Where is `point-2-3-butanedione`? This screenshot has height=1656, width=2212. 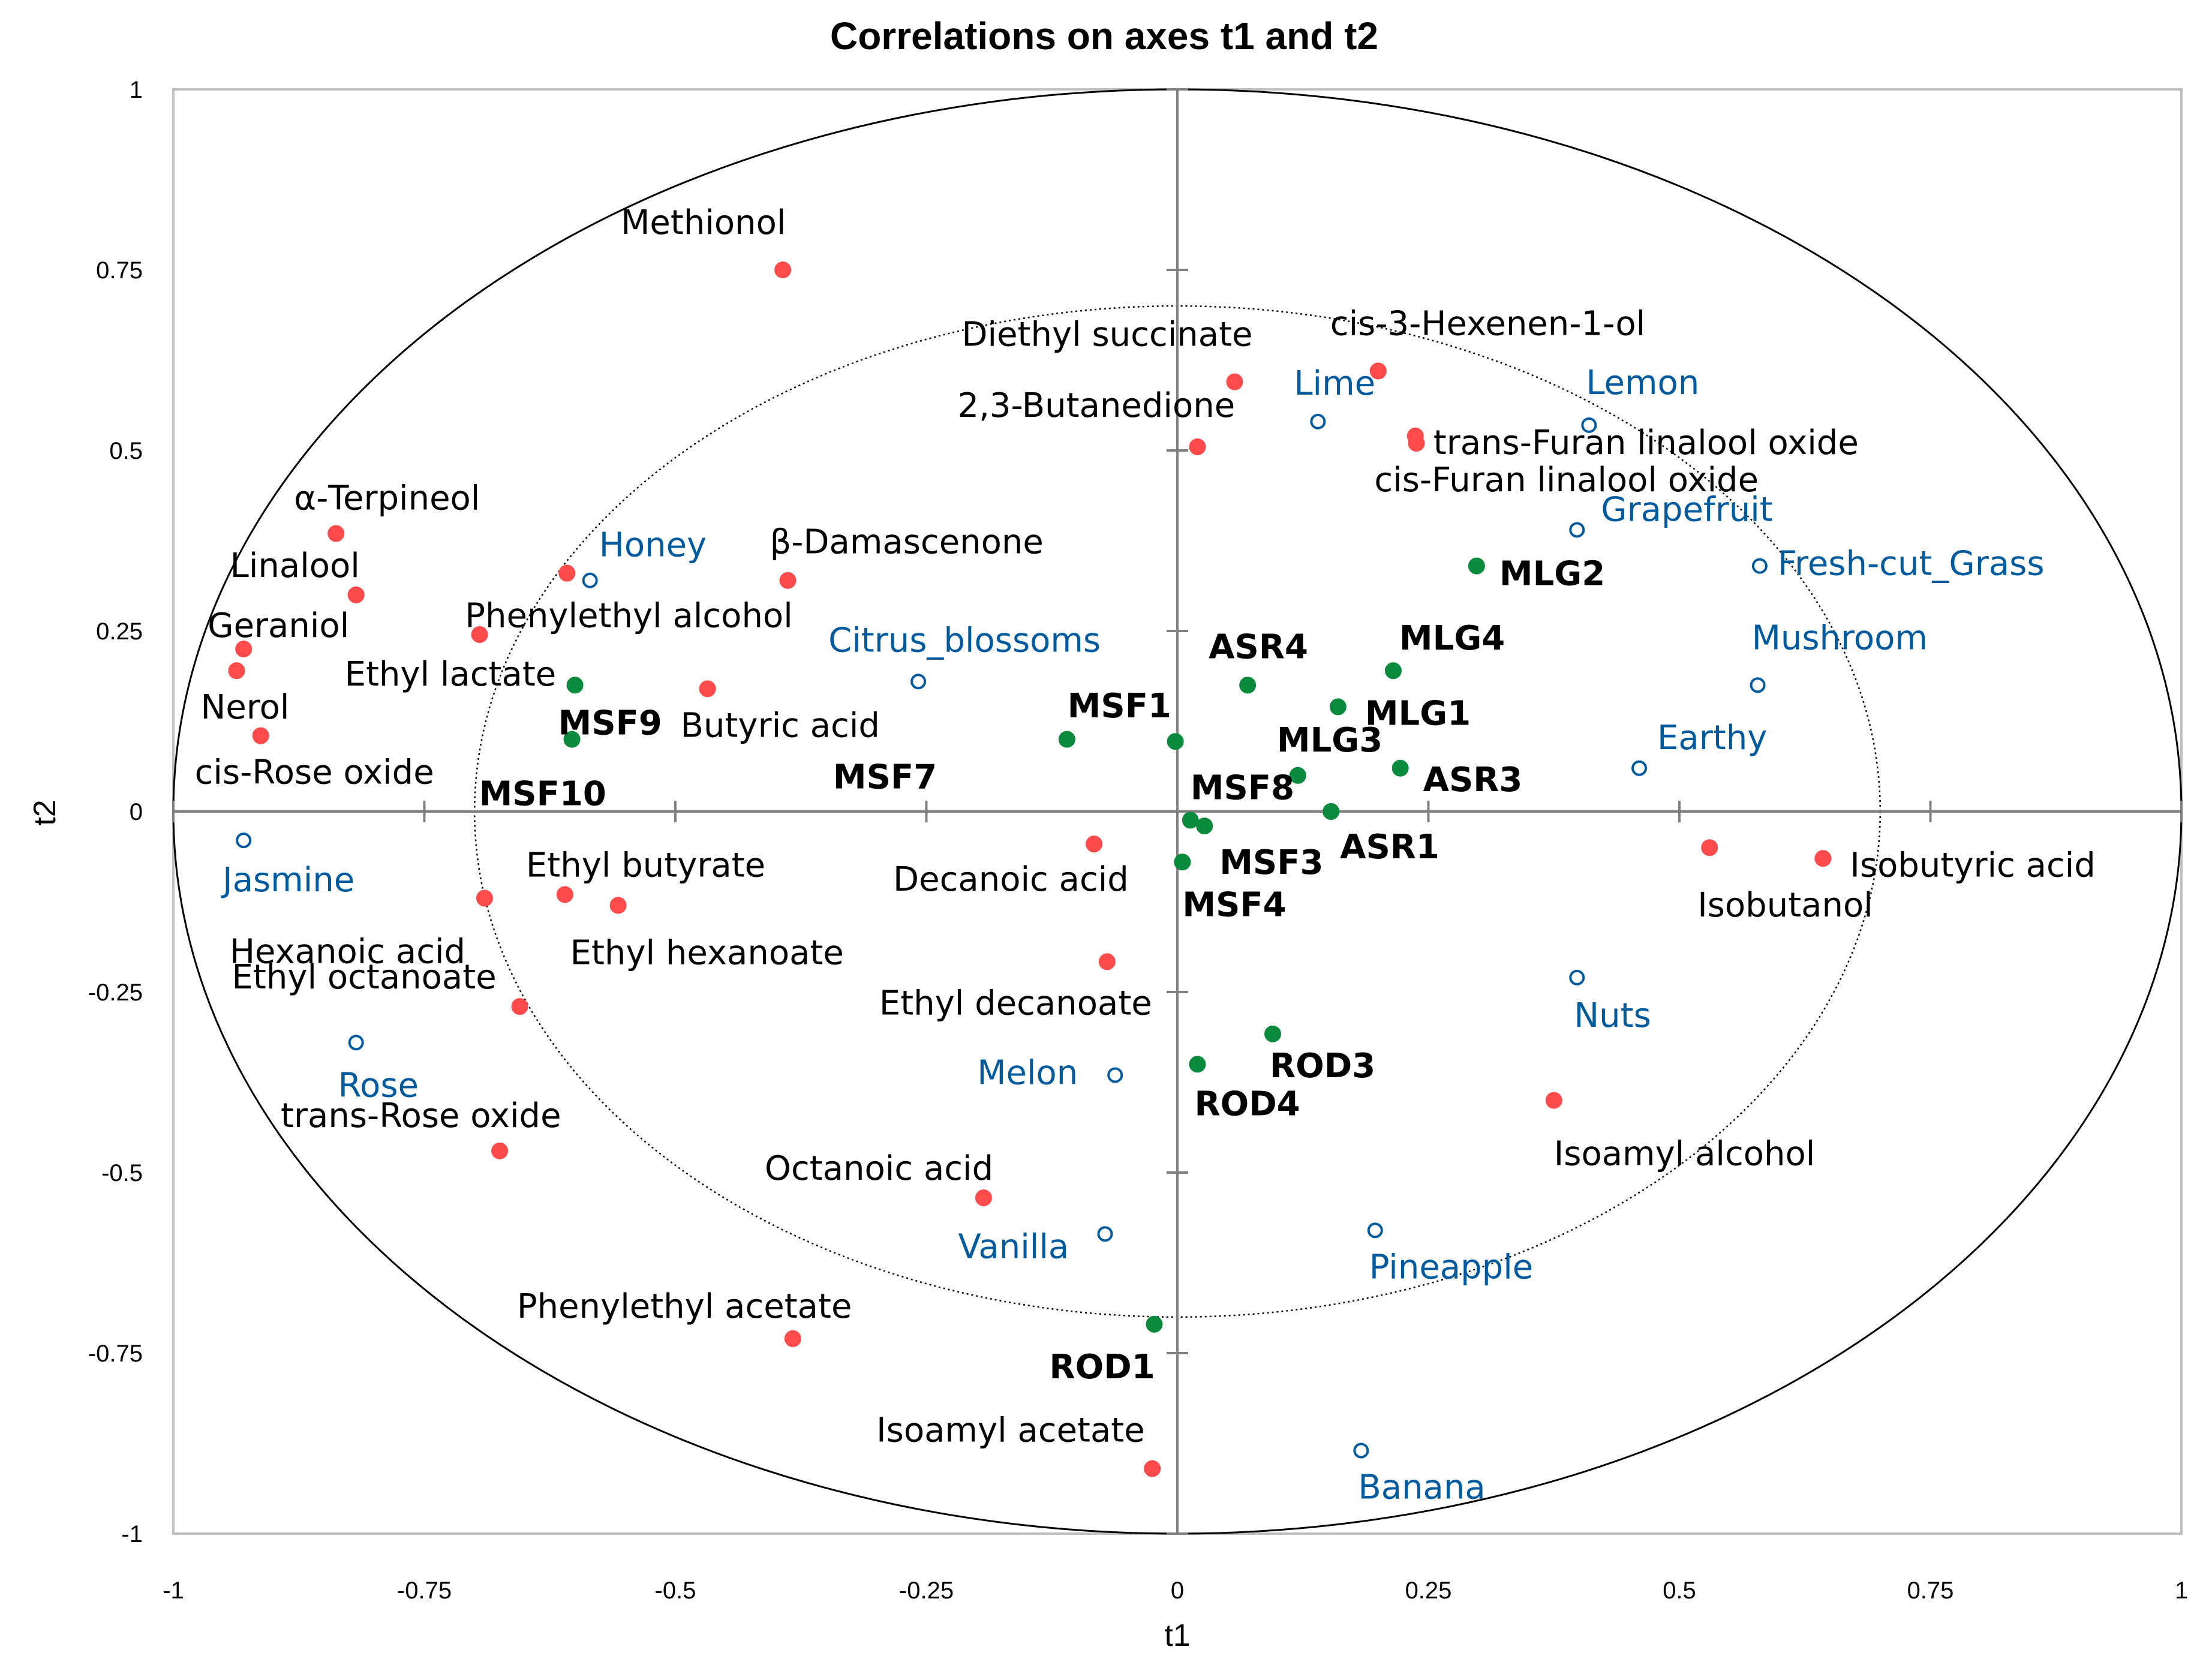 point-2-3-butanedione is located at coordinates (1197, 446).